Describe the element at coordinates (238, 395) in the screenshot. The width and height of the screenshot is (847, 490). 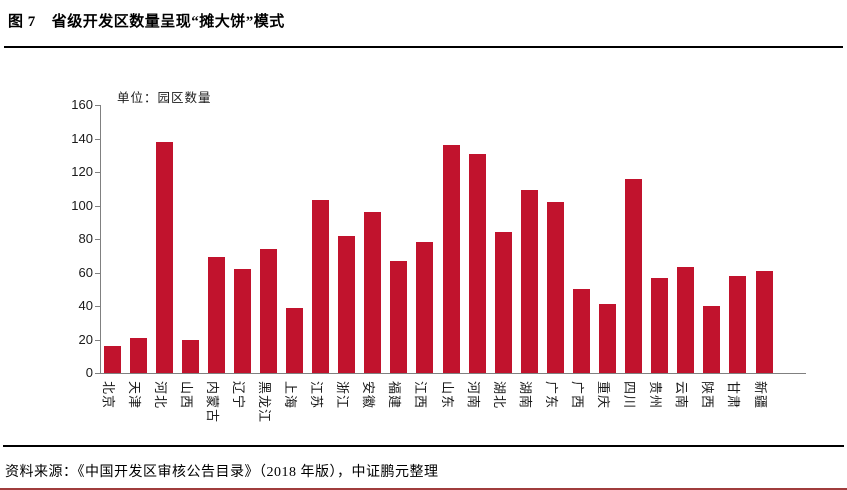
I see `x-tick-label: 辽宁` at that location.